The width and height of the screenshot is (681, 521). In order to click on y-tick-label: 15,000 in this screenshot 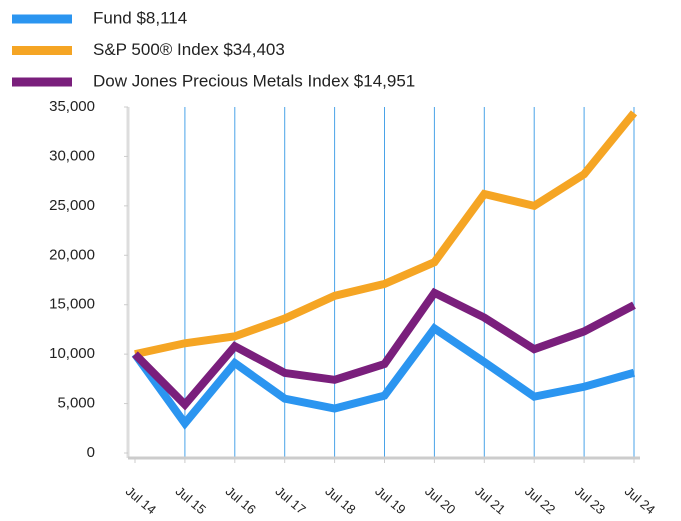, I will do `click(72, 304)`.